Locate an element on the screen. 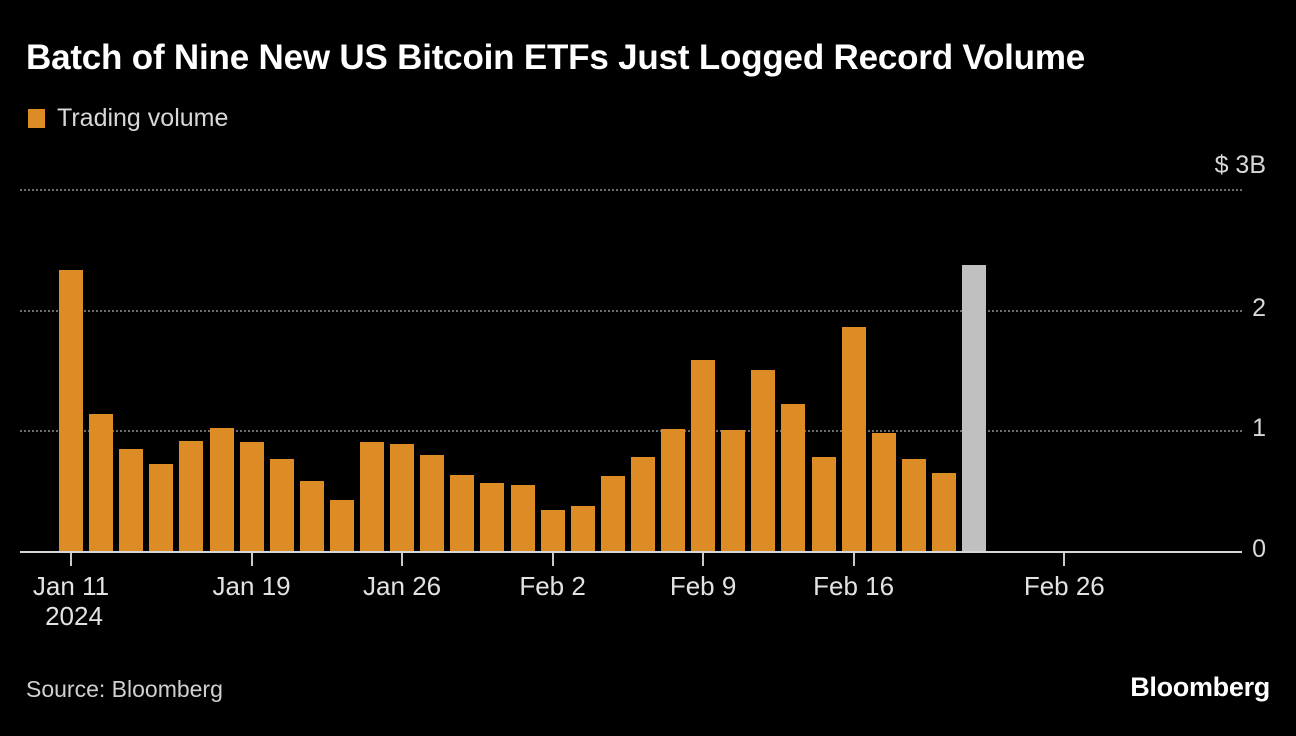 The height and width of the screenshot is (736, 1296). legend-label-trading-volume: Trading volume is located at coordinates (143, 118).